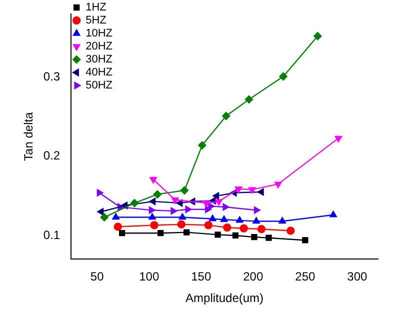  Describe the element at coordinates (253, 277) in the screenshot. I see `x-tick-label: 200` at that location.